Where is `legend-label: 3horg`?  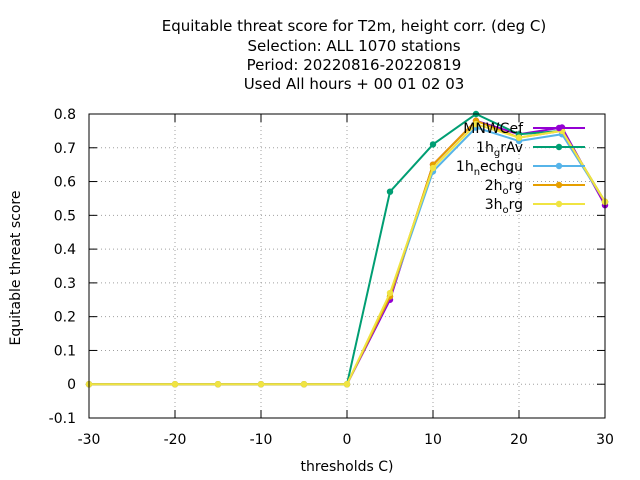 legend-label: 3horg is located at coordinates (504, 206).